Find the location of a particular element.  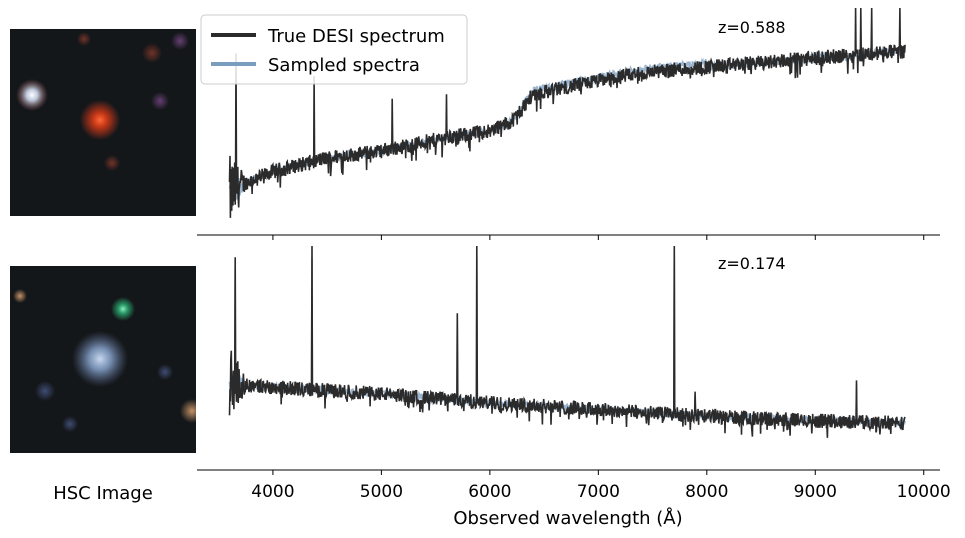

target-galaxy-blue is located at coordinates (100, 359).